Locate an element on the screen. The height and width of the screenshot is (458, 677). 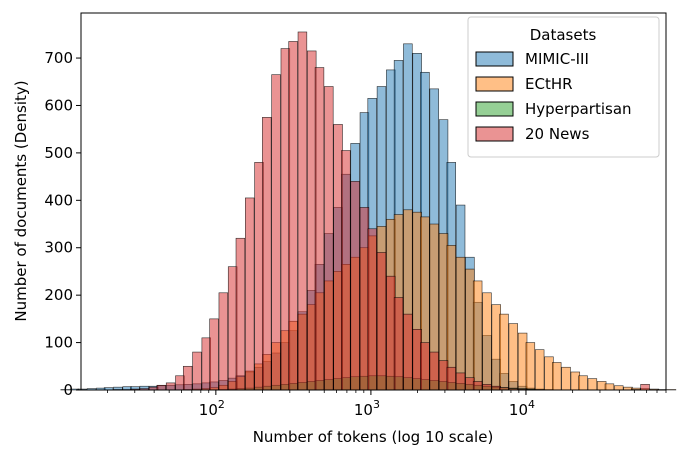
y-axis: 0 100 200 300 400 500 600 700 is located at coordinates (62, 224).